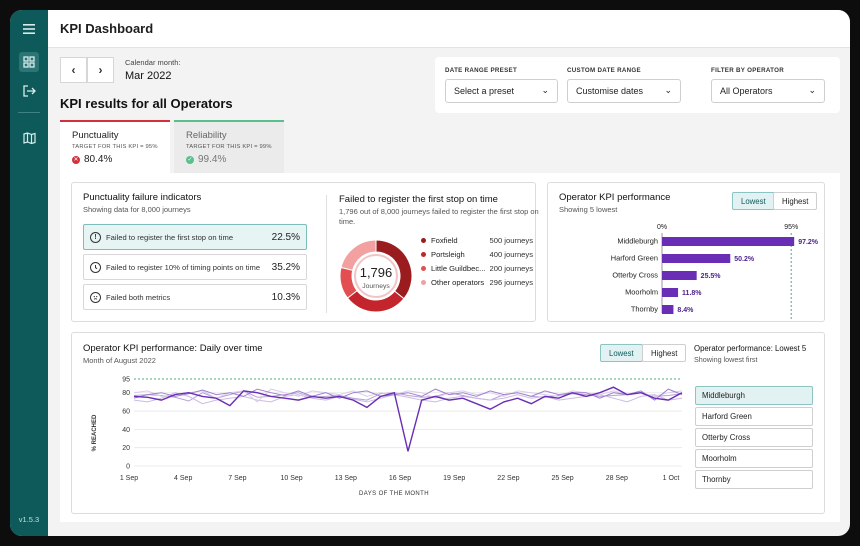 The height and width of the screenshot is (546, 860). Describe the element at coordinates (29, 519) in the screenshot. I see `app-version: v1.5.3` at that location.